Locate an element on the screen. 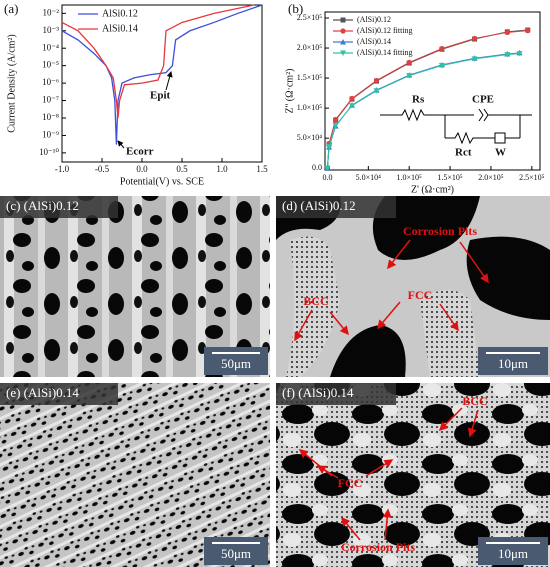 This screenshot has width=550, height=567. x-tick-label: 2.5×10⁵ is located at coordinates (532, 177).